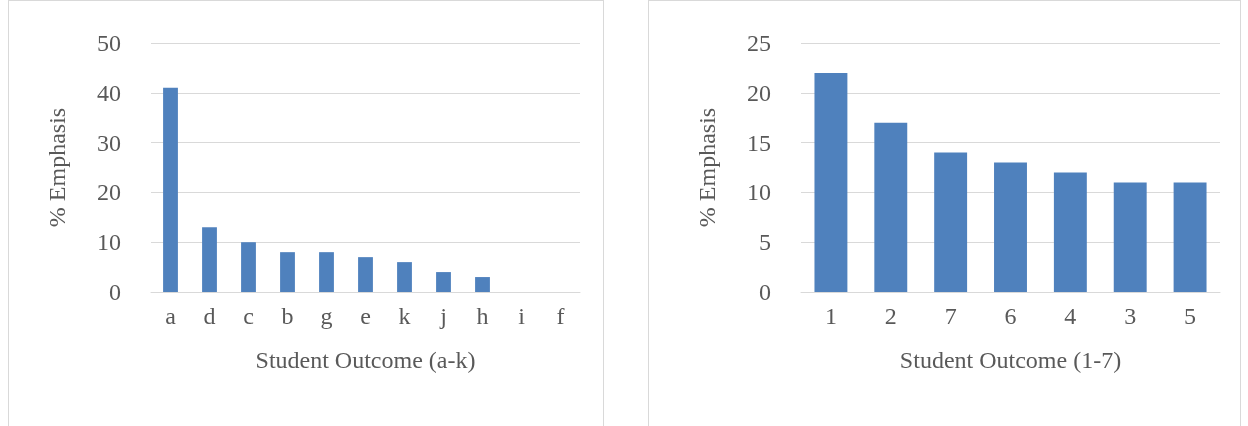 Image resolution: width=1248 pixels, height=426 pixels. What do you see at coordinates (759, 142) in the screenshot?
I see `y-tick-label: 15` at bounding box center [759, 142].